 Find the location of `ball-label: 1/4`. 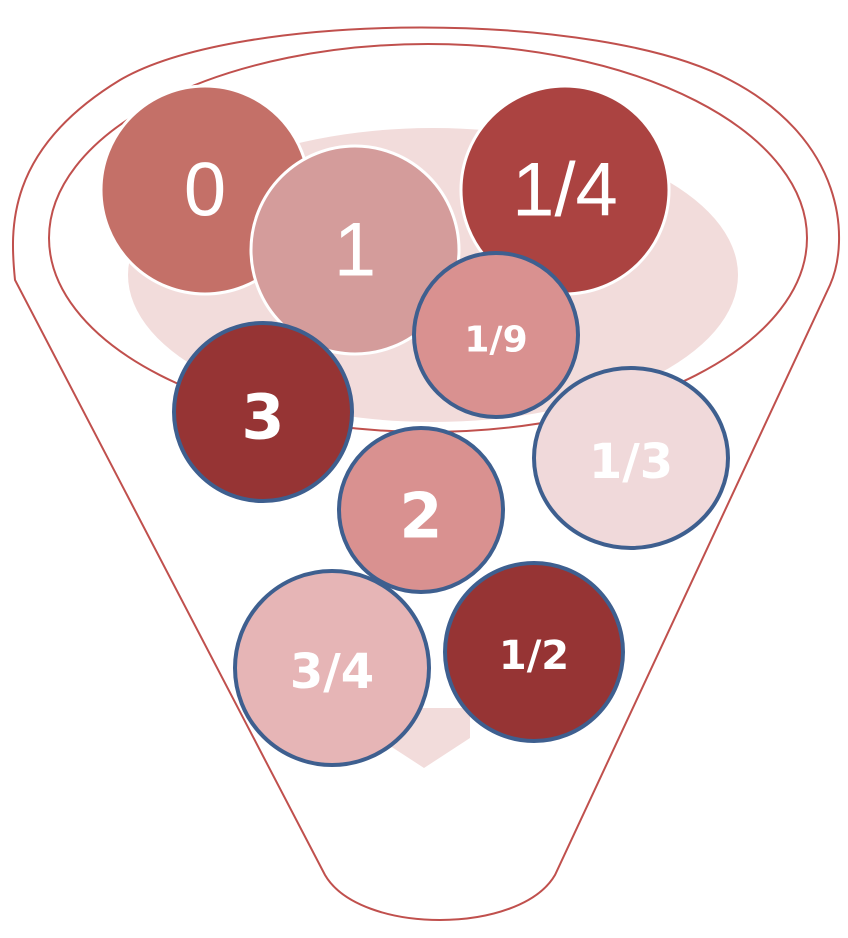

ball-label: 1/4 is located at coordinates (565, 190).